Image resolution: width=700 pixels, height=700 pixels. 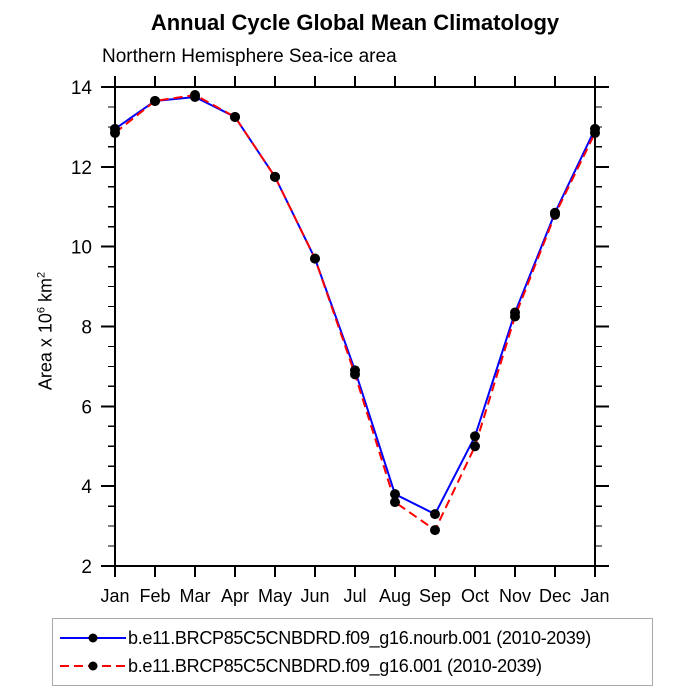 I want to click on x-tick-label: Sep, so click(x=435, y=596).